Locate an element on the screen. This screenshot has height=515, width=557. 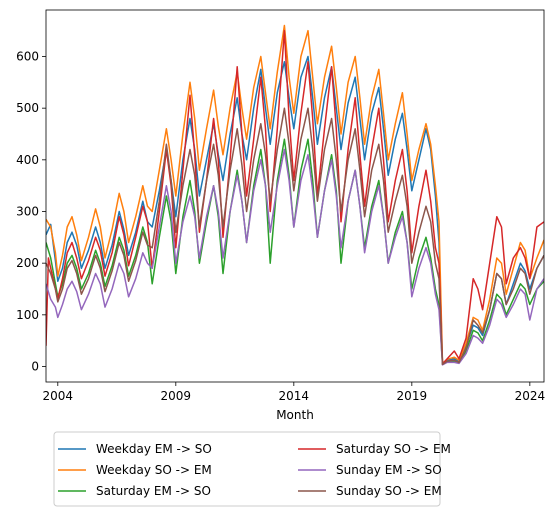
y-tick-label: 100 is located at coordinates (27, 315).